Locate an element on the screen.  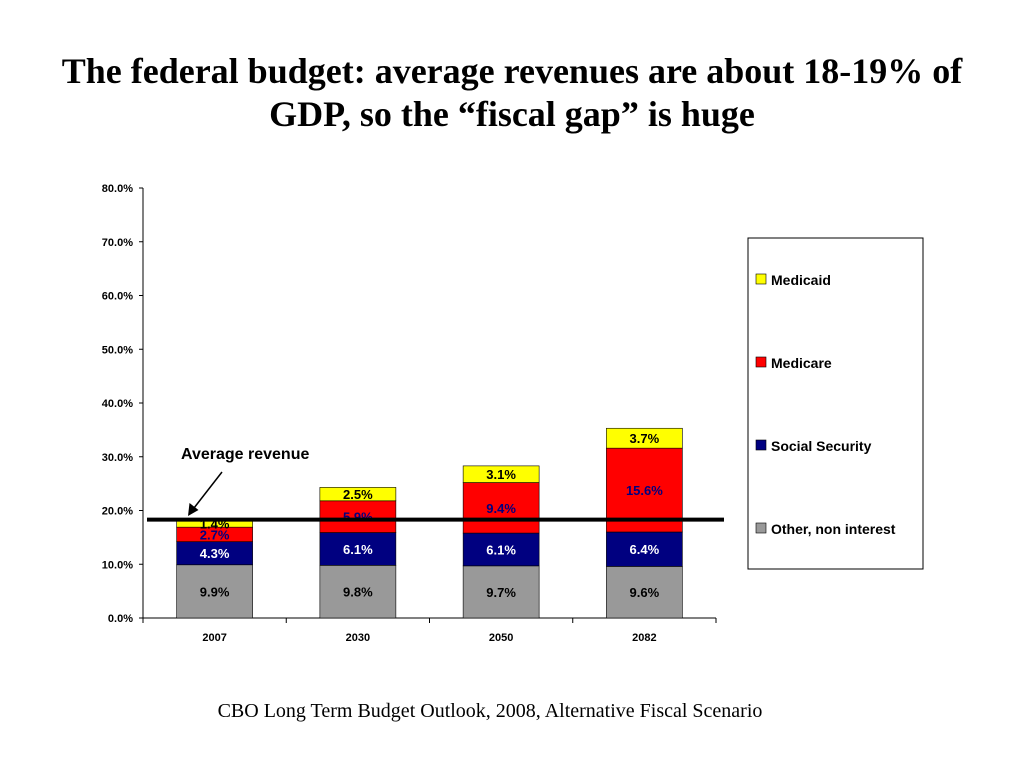
legend-swatch-other-non-interest is located at coordinates (761, 528).